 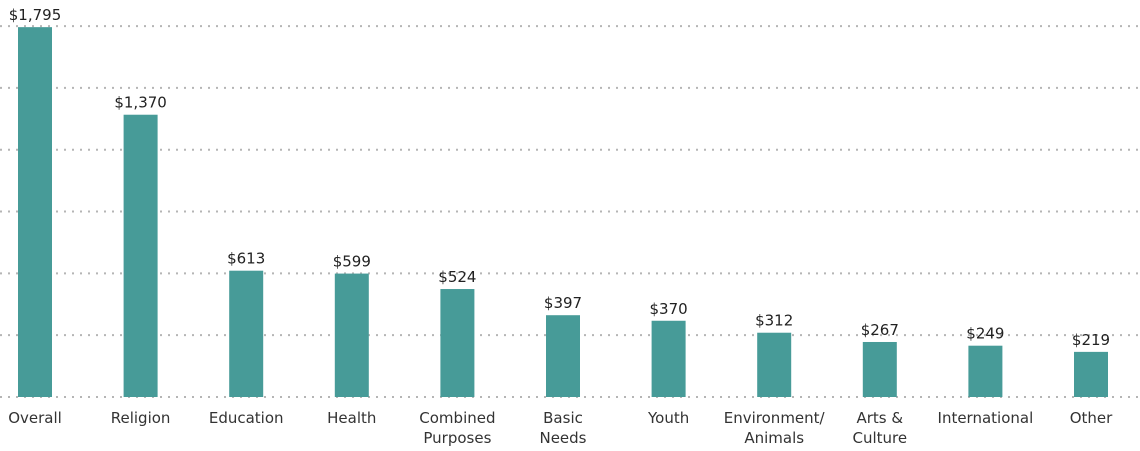 What do you see at coordinates (986, 418) in the screenshot?
I see `x-tick-label: International` at bounding box center [986, 418].